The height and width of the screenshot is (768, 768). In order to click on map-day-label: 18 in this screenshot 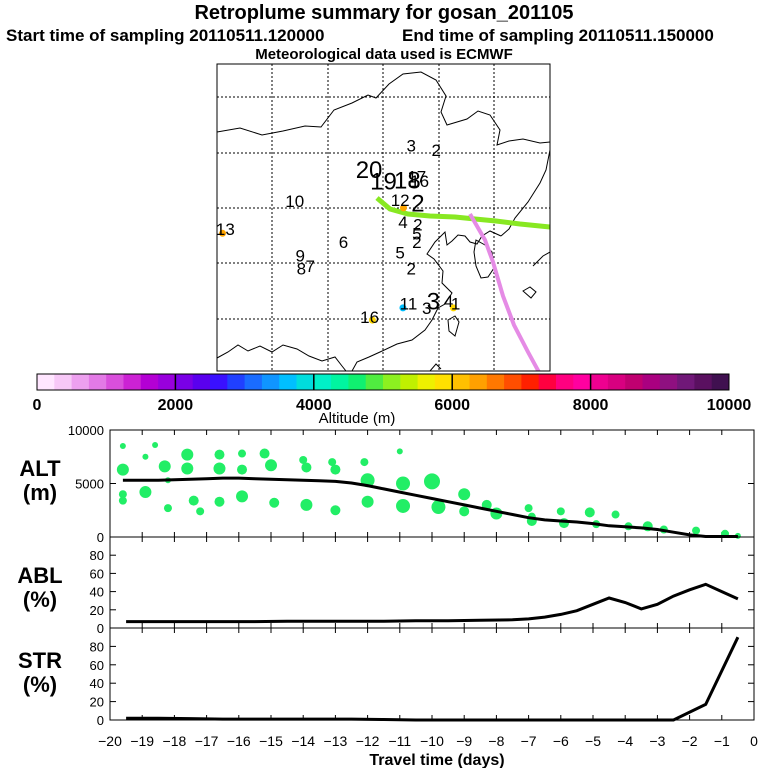, I will do `click(407, 181)`.